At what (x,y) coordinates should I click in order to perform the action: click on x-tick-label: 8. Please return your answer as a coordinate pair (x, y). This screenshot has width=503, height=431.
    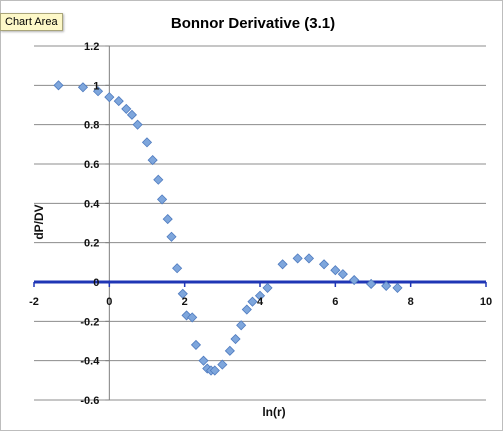
    Looking at the image, I should click on (411, 302).